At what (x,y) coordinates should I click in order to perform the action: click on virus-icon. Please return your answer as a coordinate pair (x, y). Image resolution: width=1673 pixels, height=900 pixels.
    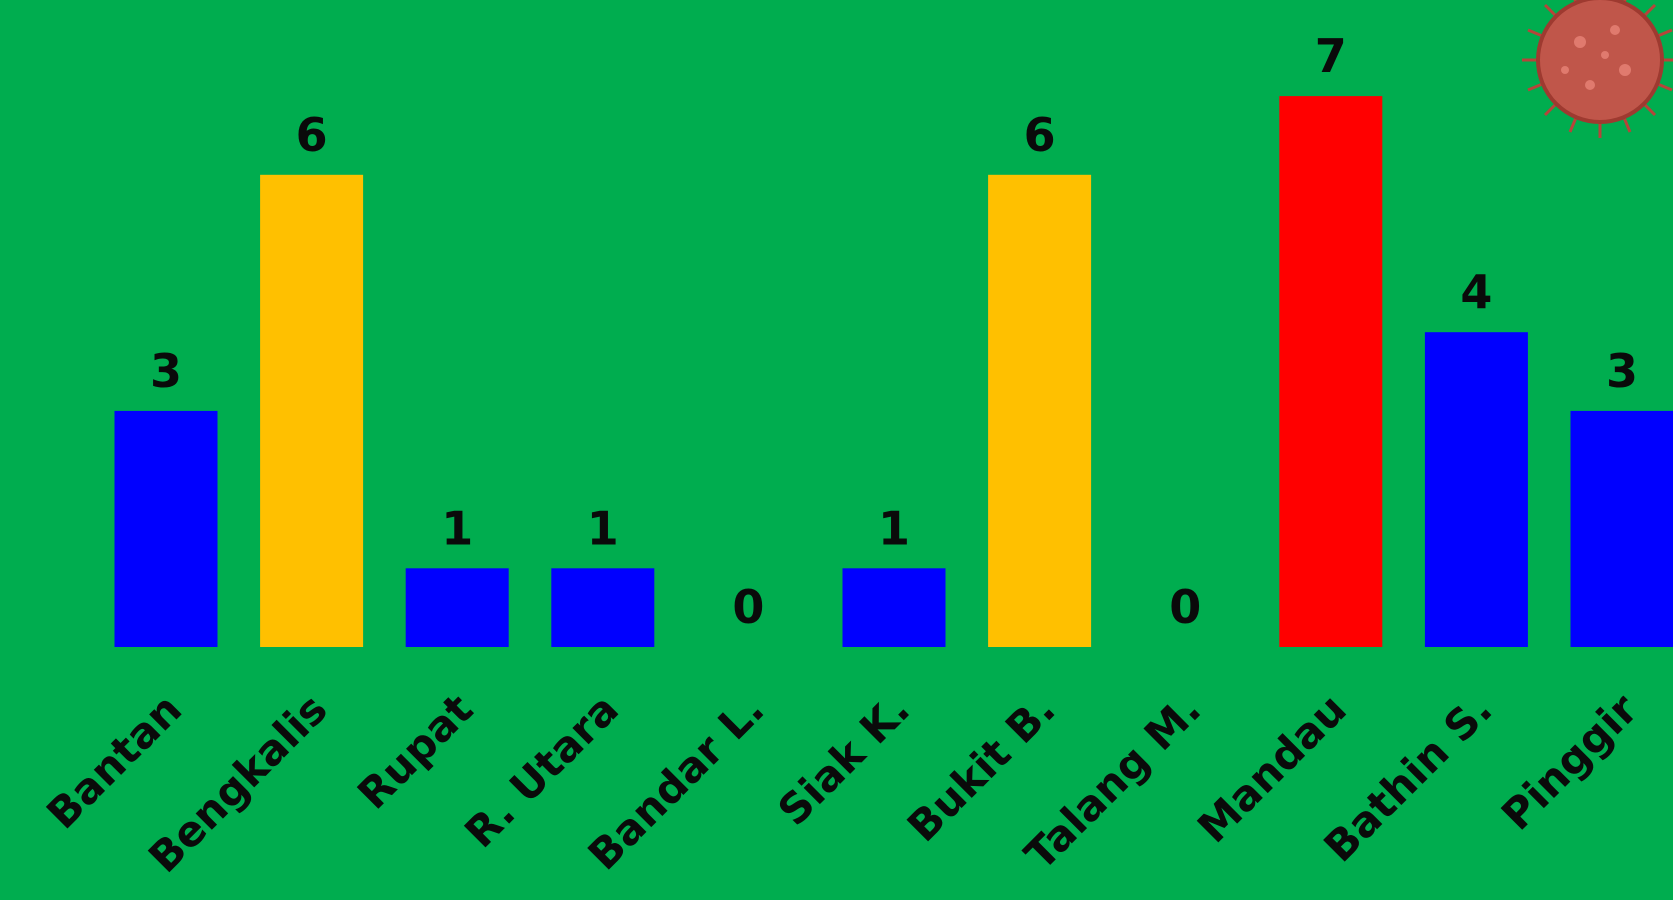
    Looking at the image, I should click on (1597, 69).